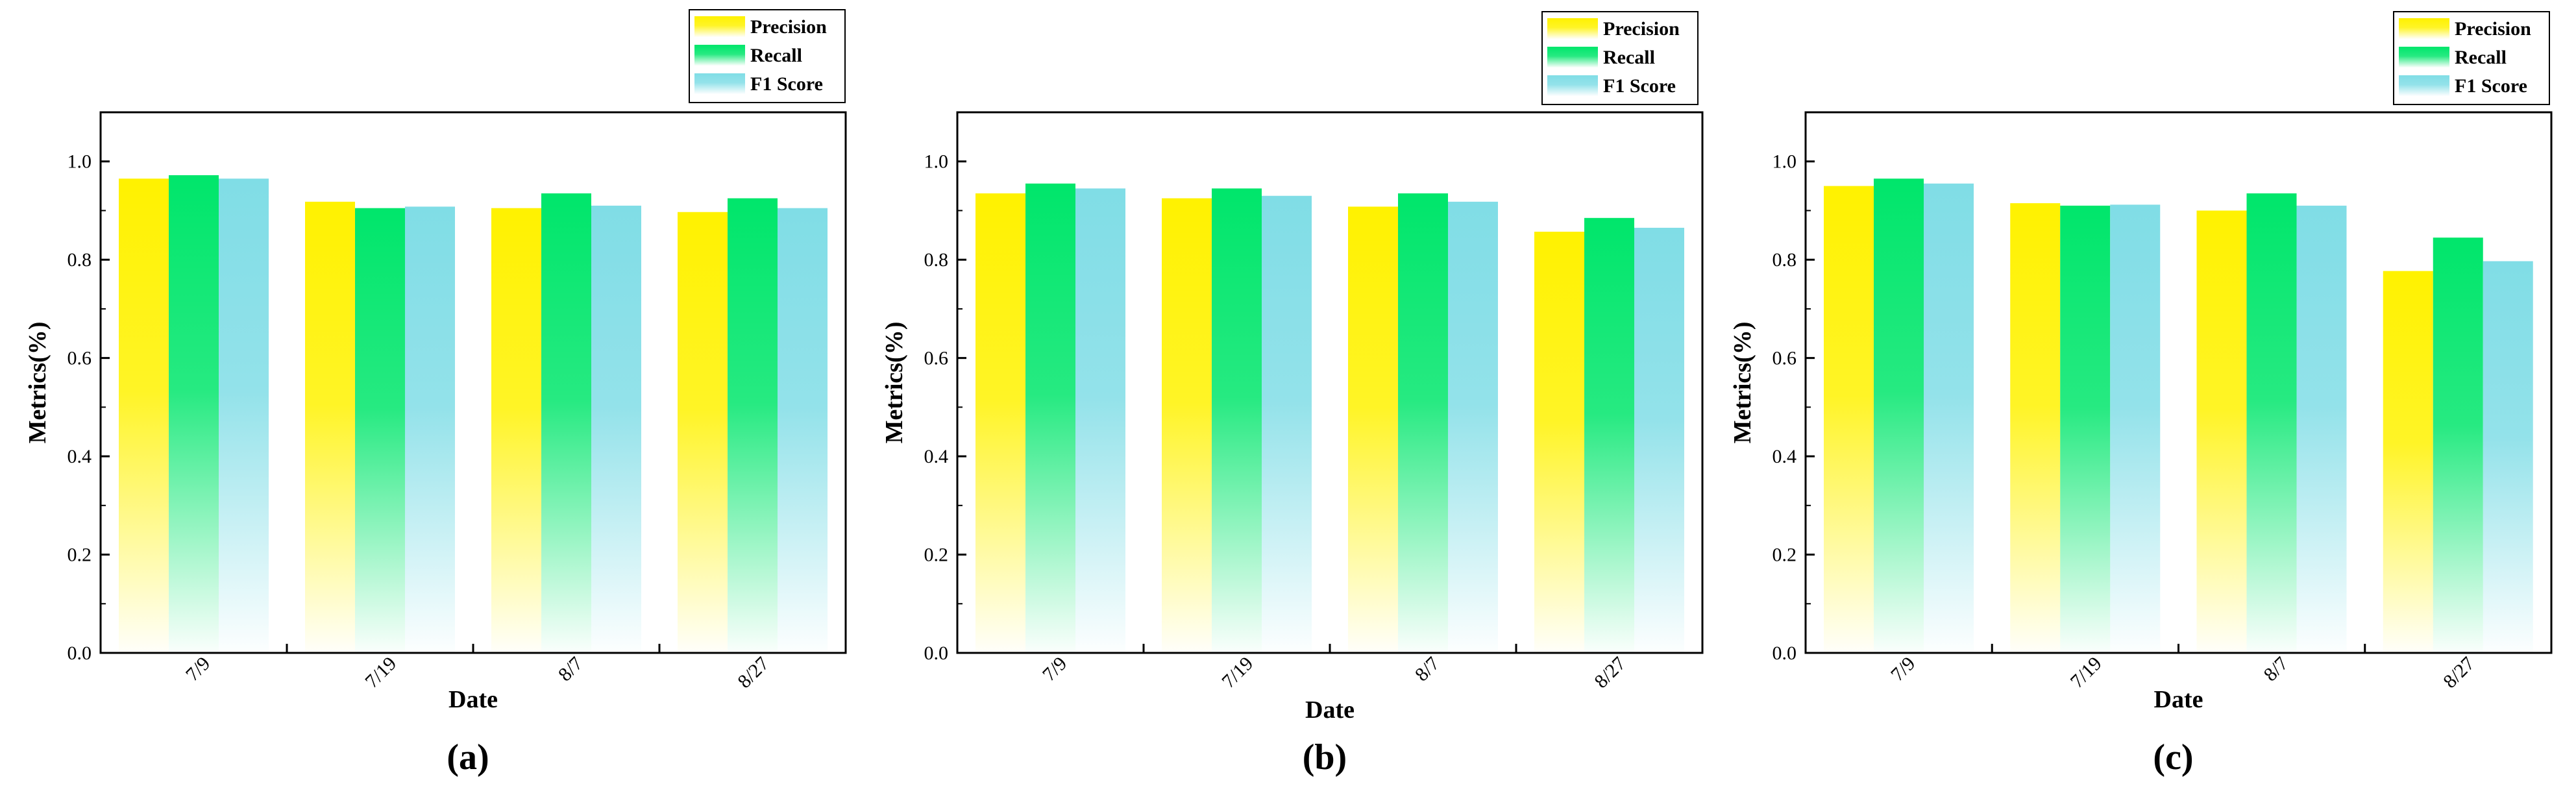 This screenshot has width=2576, height=808. I want to click on panel-label: (a), so click(468, 757).